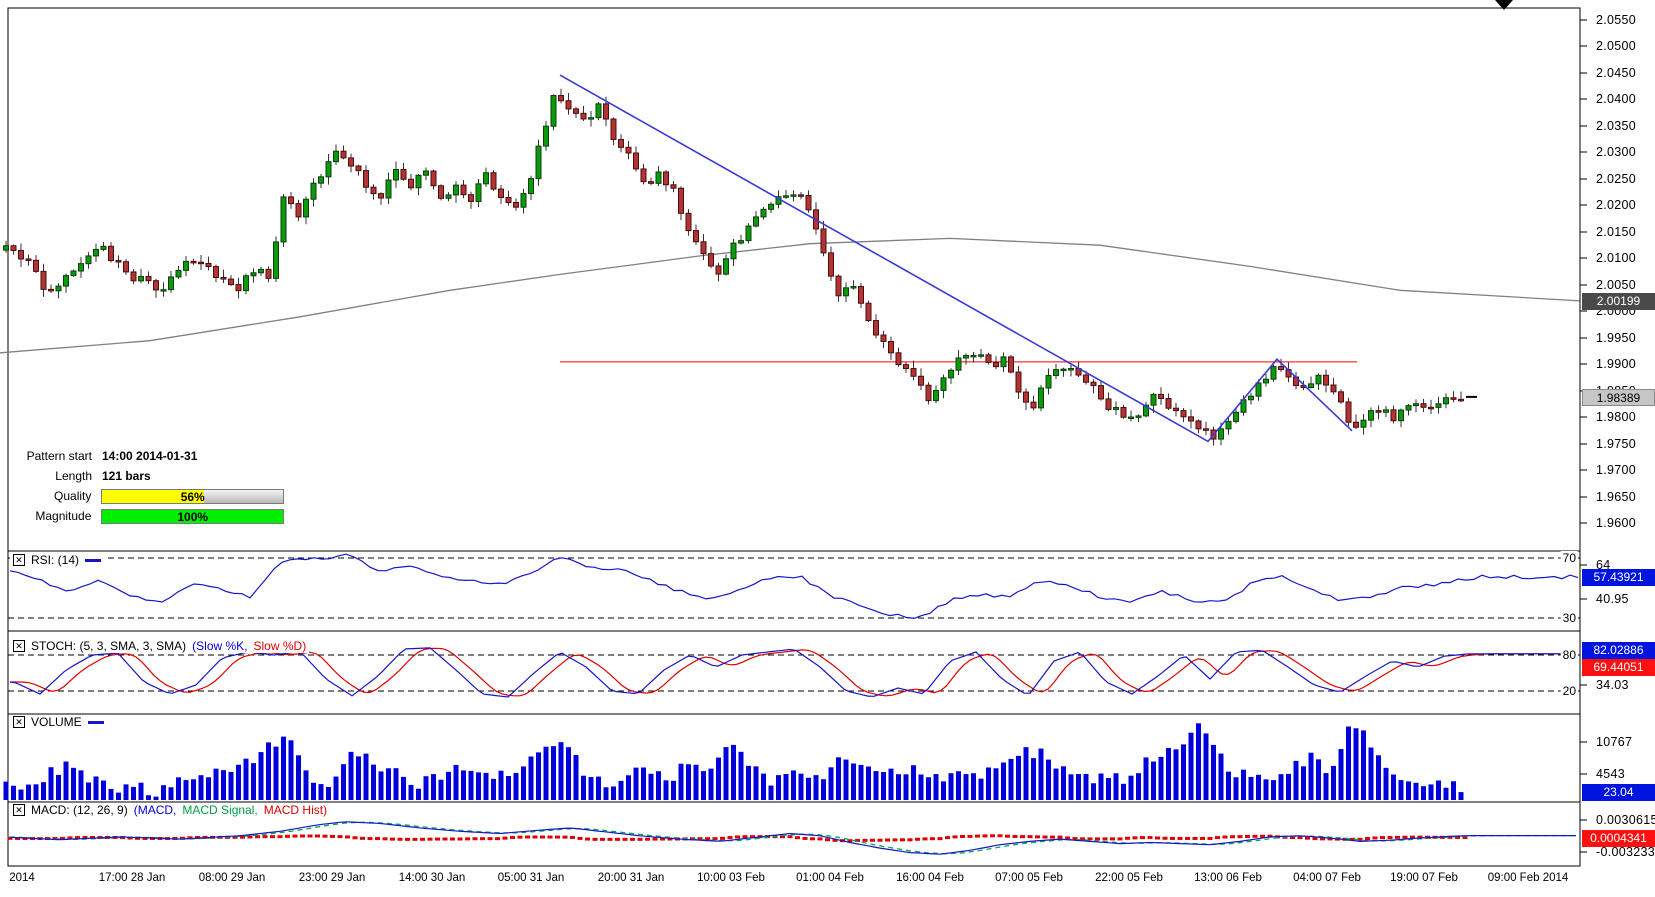 The height and width of the screenshot is (897, 1655). Describe the element at coordinates (63, 516) in the screenshot. I see `pattern-magnitude-label: Magnitude` at that location.